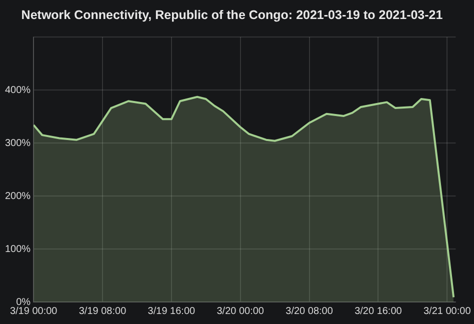  Describe the element at coordinates (34, 311) in the screenshot. I see `x-tick-label: 3/19 00:00` at that location.